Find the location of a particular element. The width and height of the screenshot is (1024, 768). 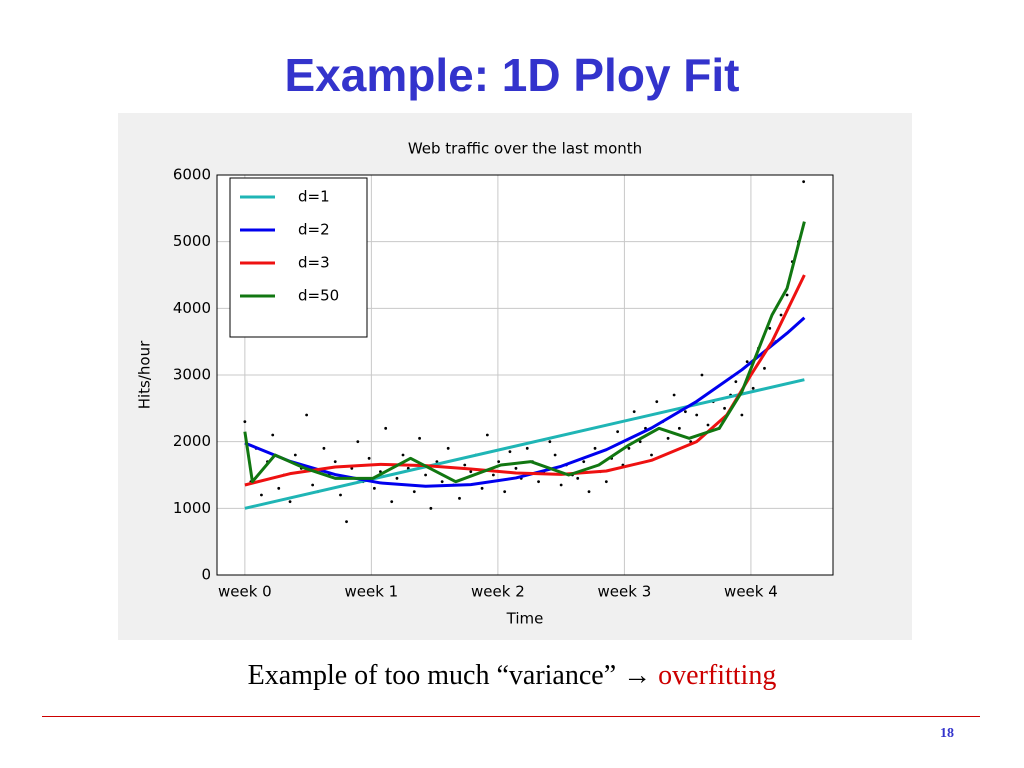

y-tick-label: 6000 is located at coordinates (192, 175).